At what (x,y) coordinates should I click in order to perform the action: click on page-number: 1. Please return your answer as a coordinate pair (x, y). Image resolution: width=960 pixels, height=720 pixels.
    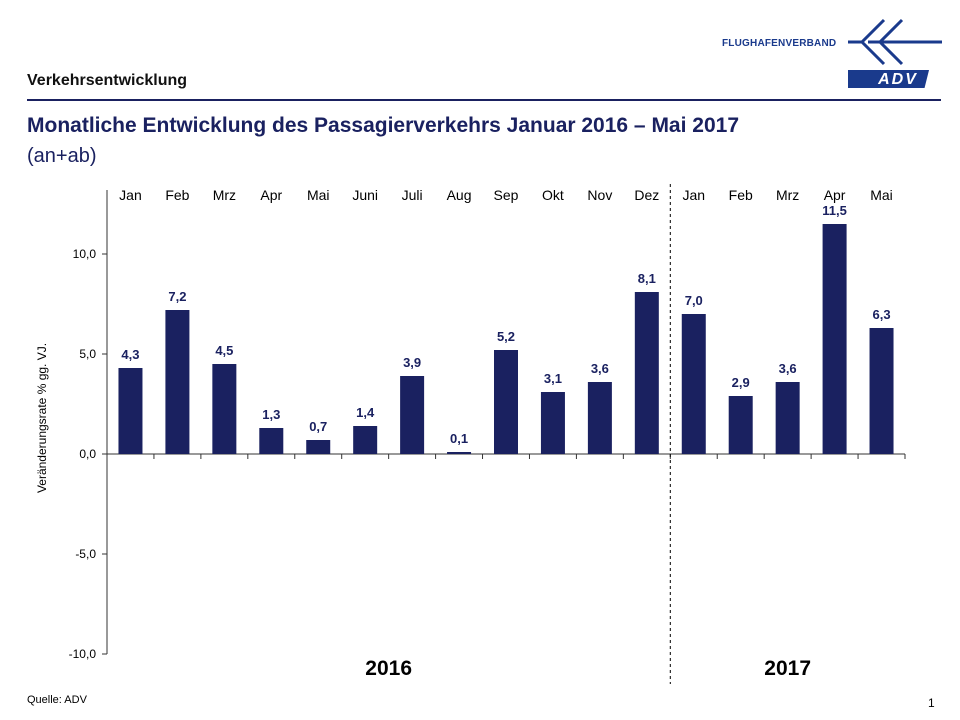
    Looking at the image, I should click on (931, 703).